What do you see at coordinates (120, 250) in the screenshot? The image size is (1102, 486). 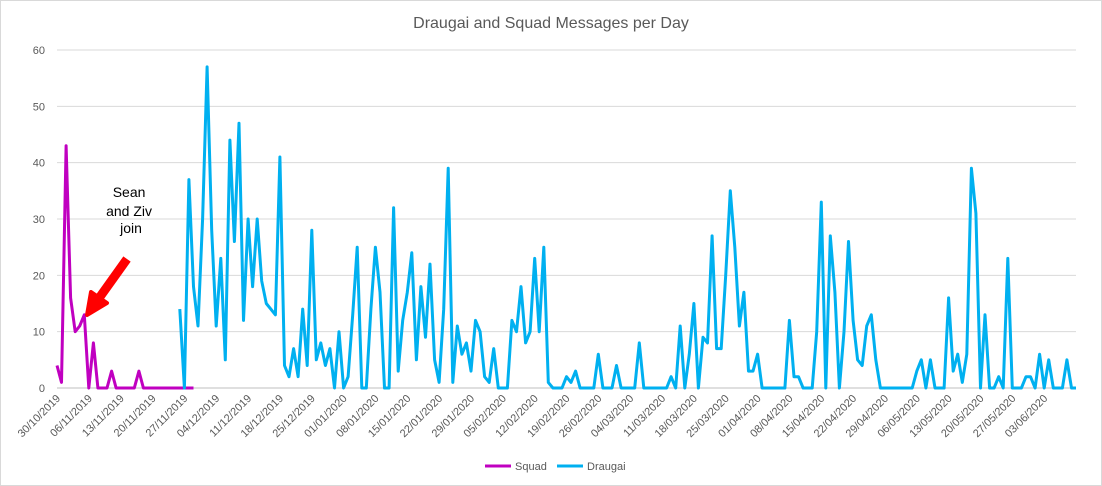 I see `annotation: Sean and Ziv join` at bounding box center [120, 250].